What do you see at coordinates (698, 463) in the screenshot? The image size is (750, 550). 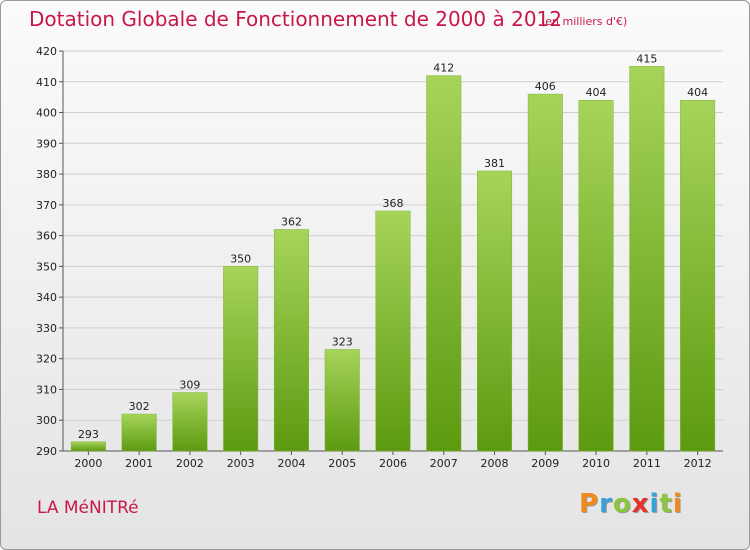 I see `x-tick-label: 2012` at bounding box center [698, 463].